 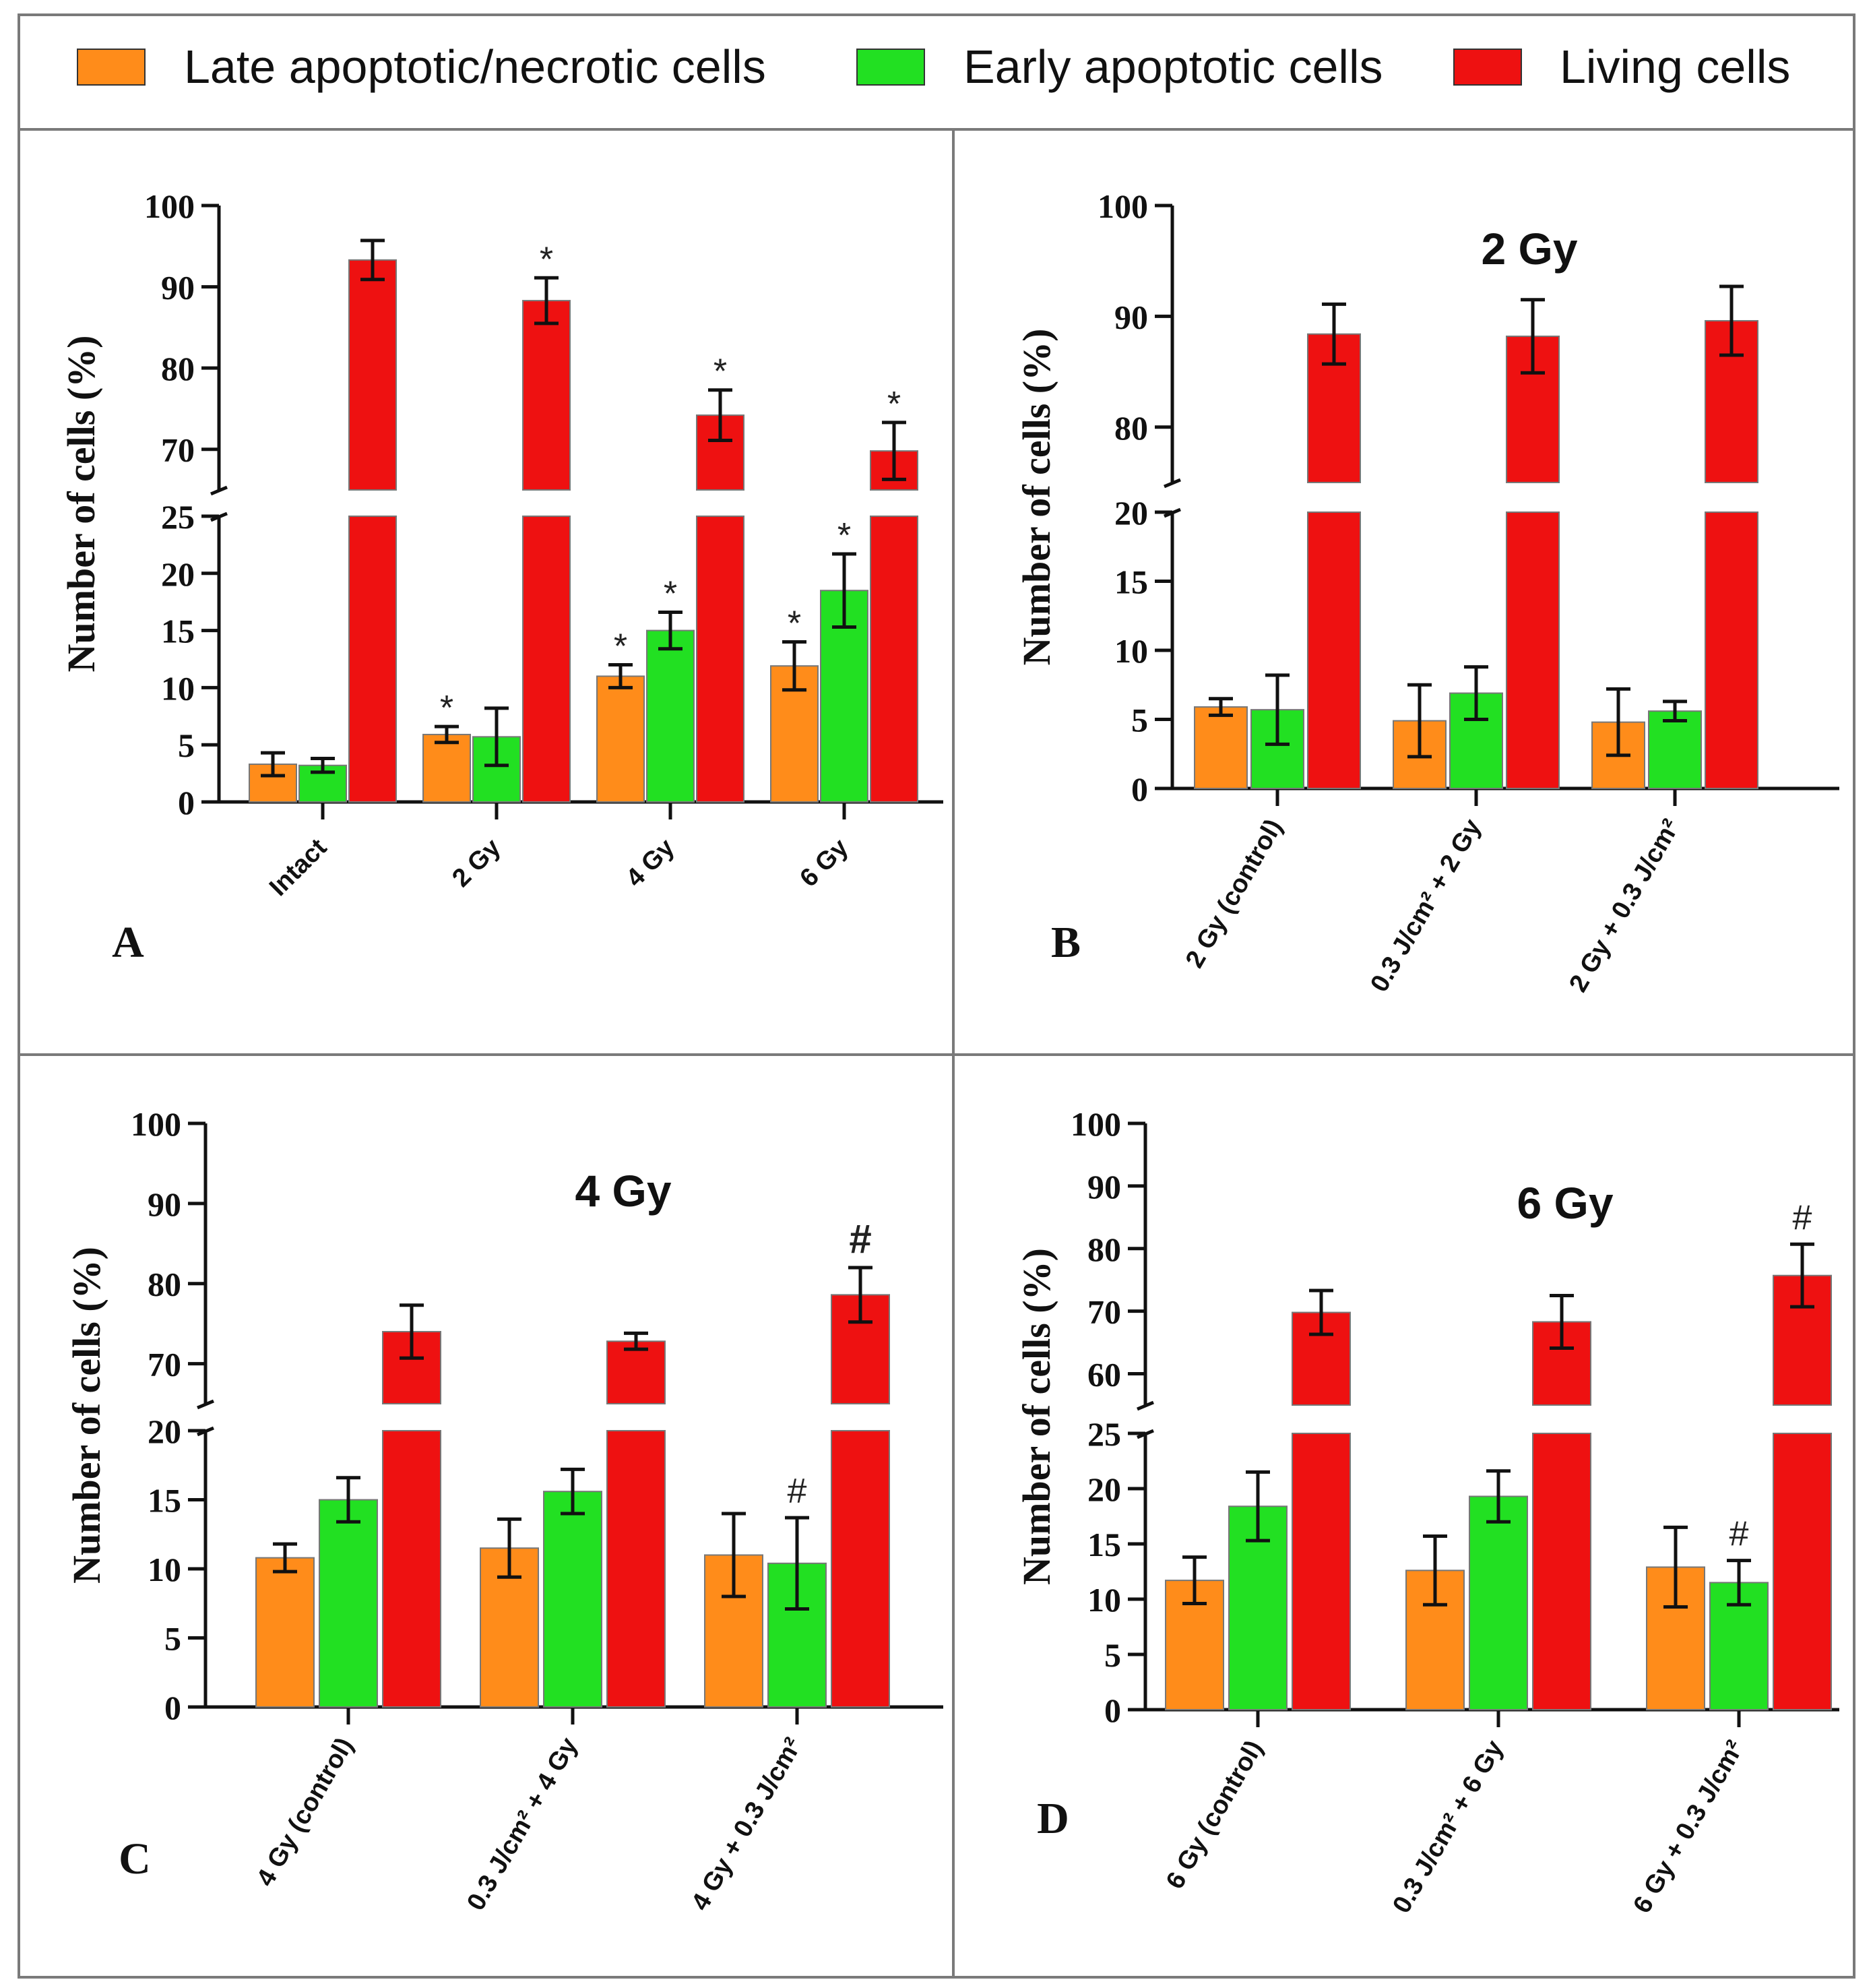 I want to click on bar-late-4-gy-control, so click(x=285, y=1632).